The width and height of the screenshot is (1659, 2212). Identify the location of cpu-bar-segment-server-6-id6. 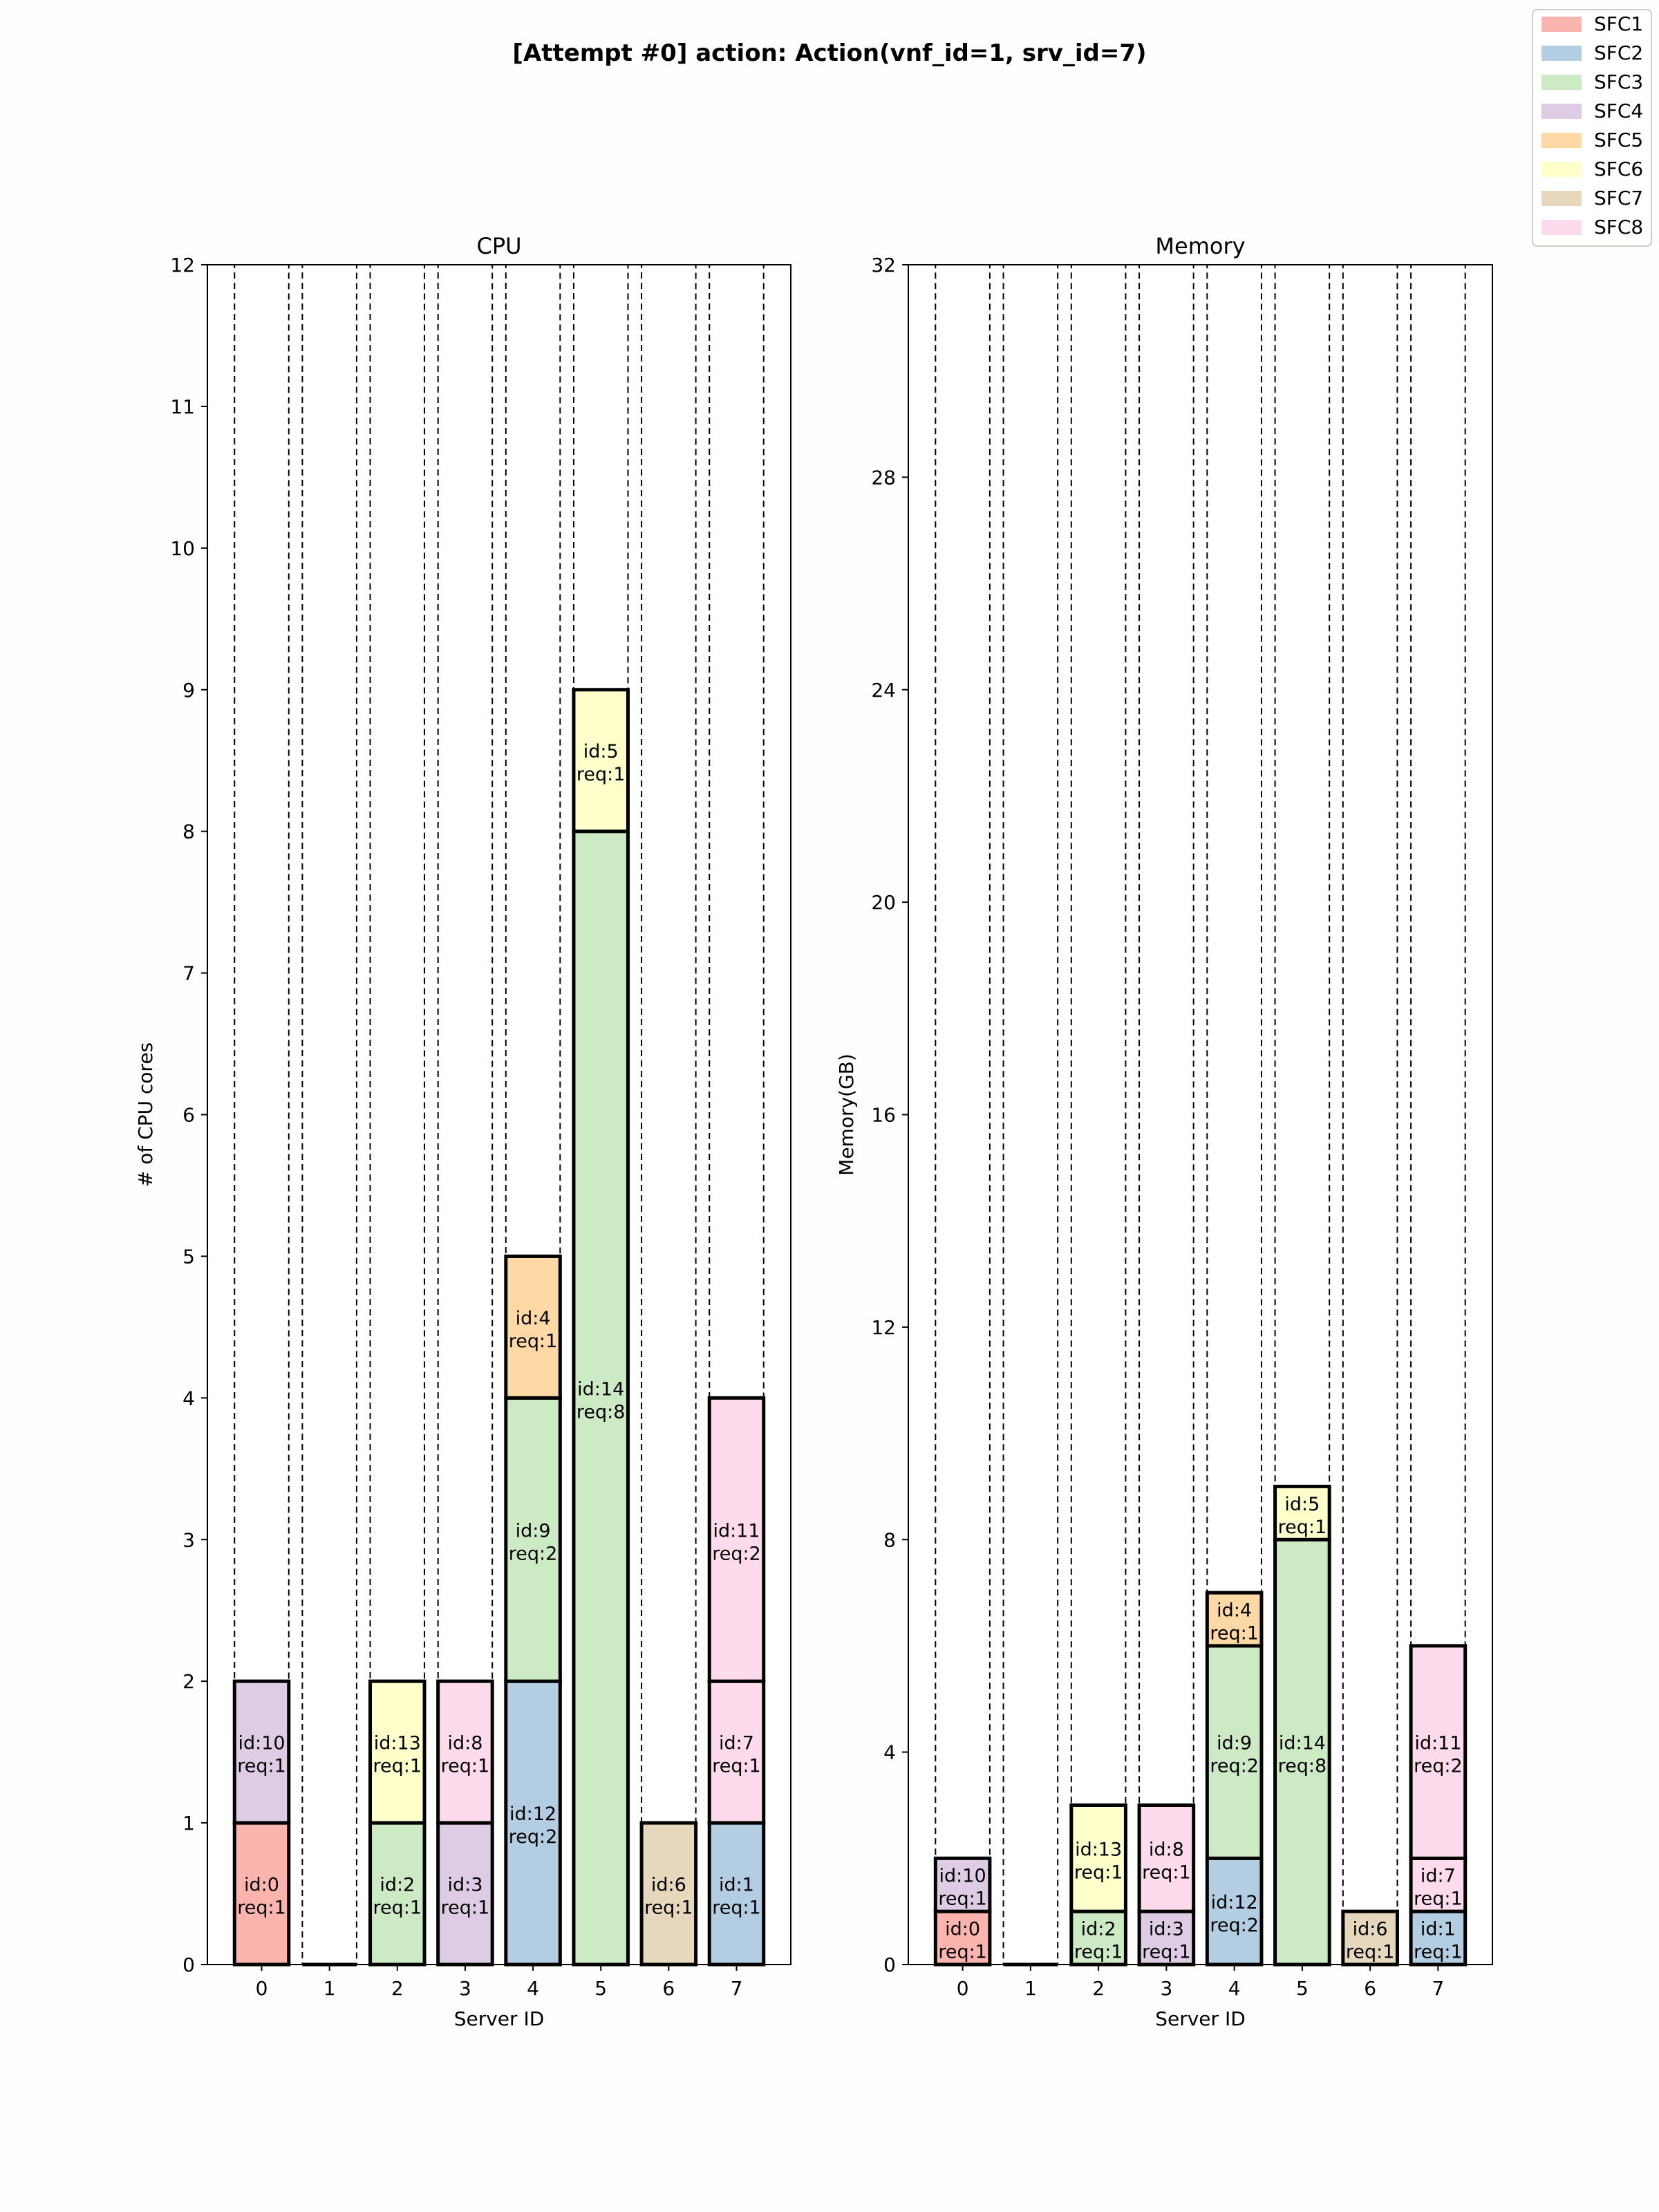
(668, 1894).